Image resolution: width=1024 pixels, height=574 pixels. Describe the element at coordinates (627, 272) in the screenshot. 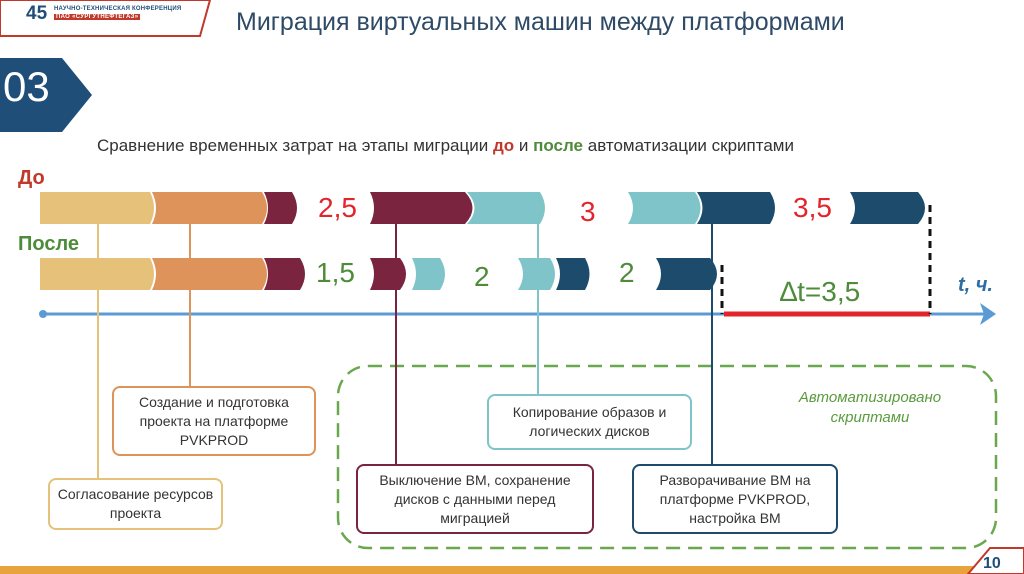

I see `after-duration-deploy: 2` at that location.